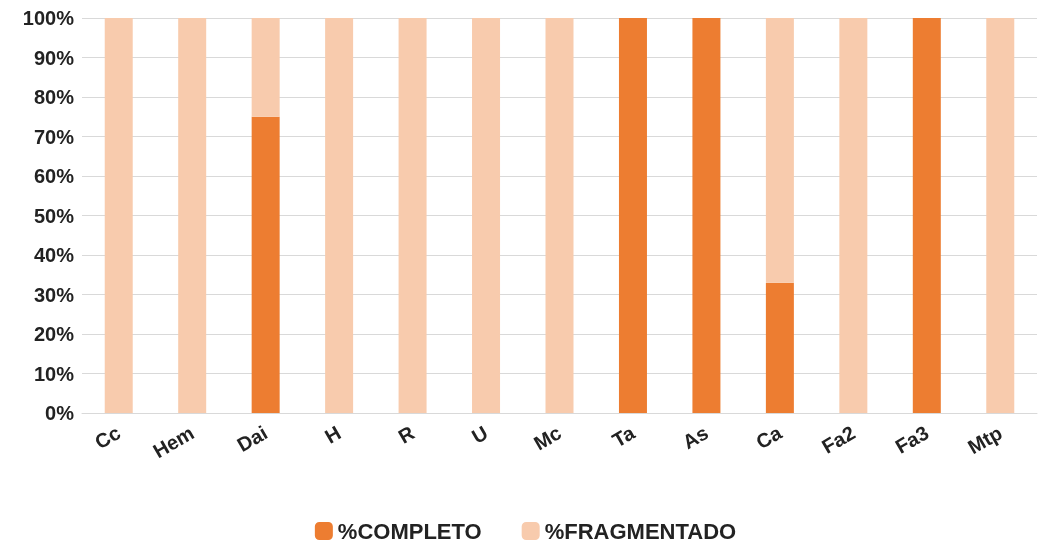 The height and width of the screenshot is (551, 1051). Describe the element at coordinates (333, 434) in the screenshot. I see `x-tick-label: H` at that location.